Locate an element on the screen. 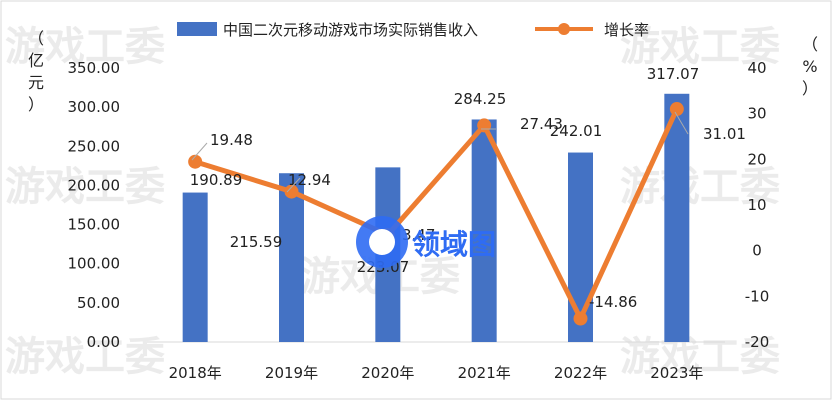  right-axis-title: （% ） is located at coordinates (810, 66).